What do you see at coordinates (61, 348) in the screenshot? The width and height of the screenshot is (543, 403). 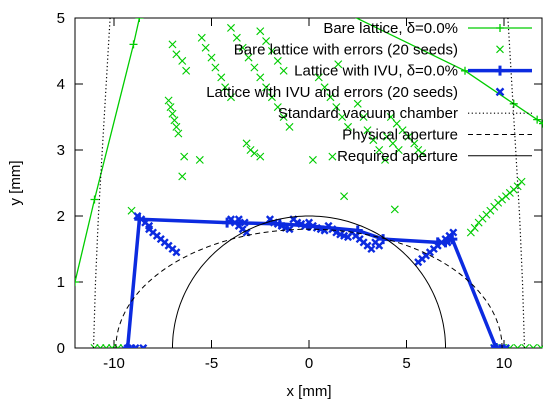 I see `y-tick-label: 0` at bounding box center [61, 348].